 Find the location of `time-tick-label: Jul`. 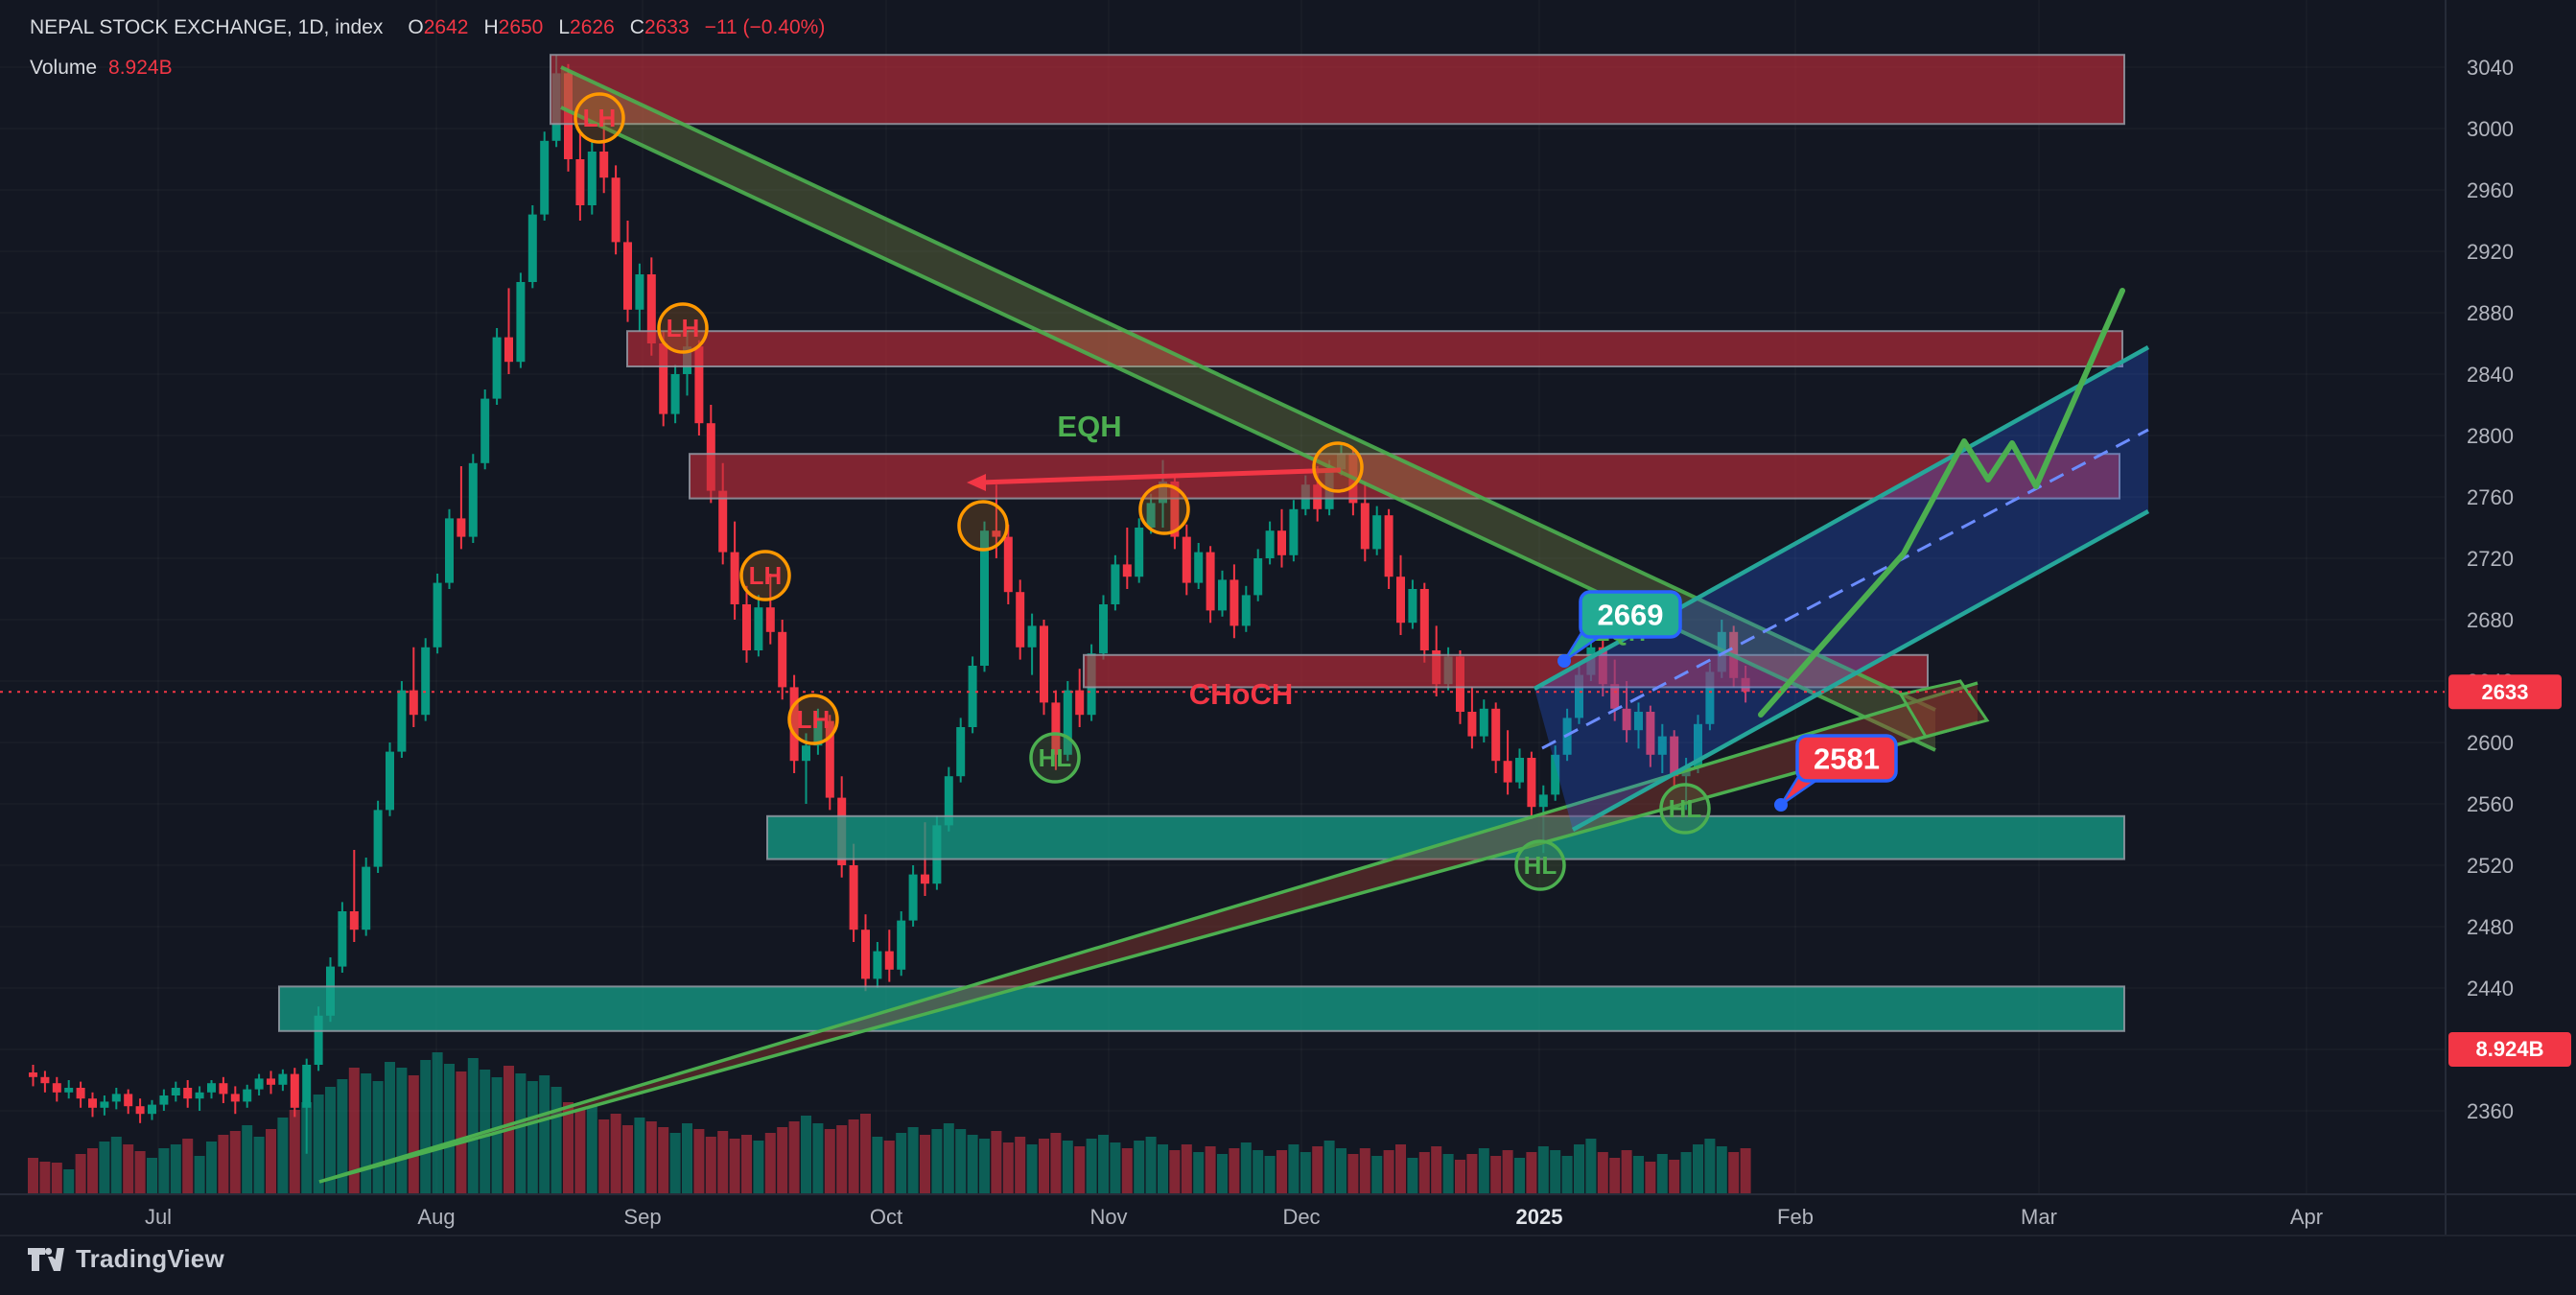

time-tick-label: Jul is located at coordinates (158, 1217).